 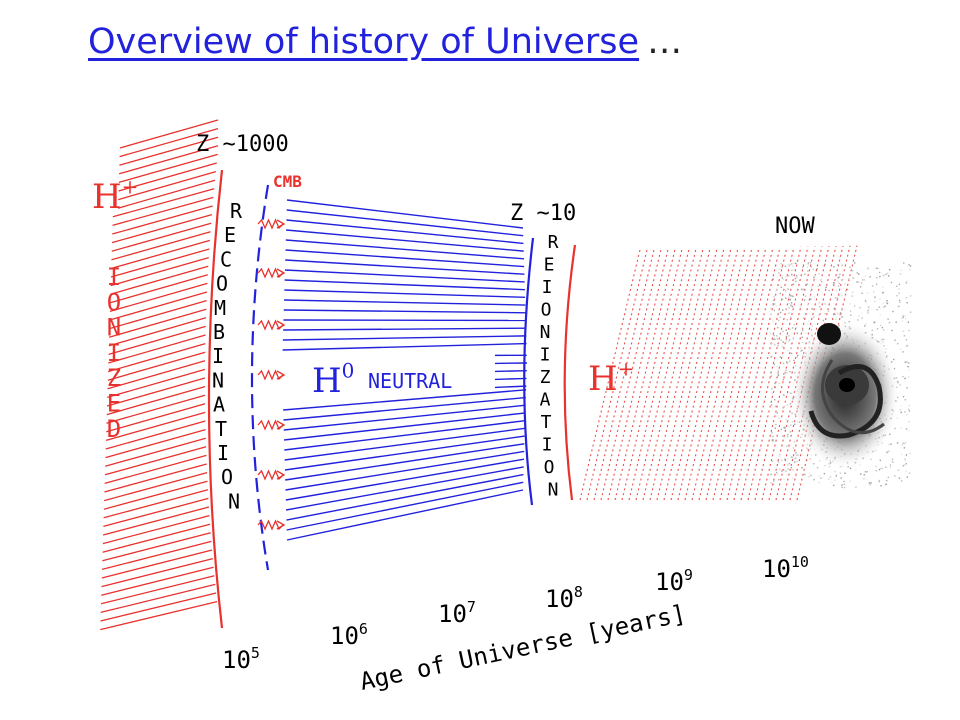 I want to click on galaxy-image, so click(x=841, y=375).